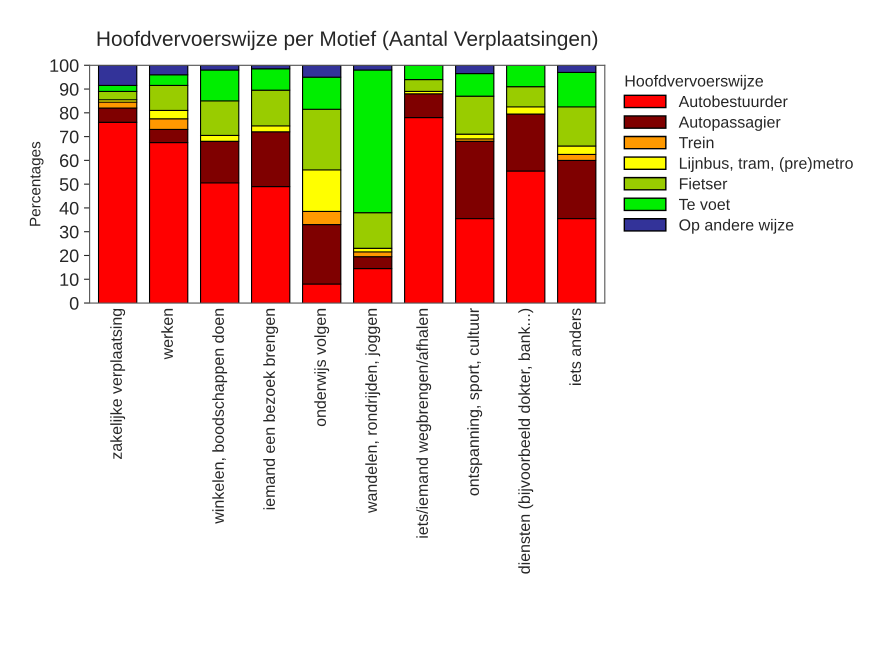 Image resolution: width=896 pixels, height=666 pixels. What do you see at coordinates (474, 402) in the screenshot?
I see `x-tick-label: ontspanning, sport, cultuur` at bounding box center [474, 402].